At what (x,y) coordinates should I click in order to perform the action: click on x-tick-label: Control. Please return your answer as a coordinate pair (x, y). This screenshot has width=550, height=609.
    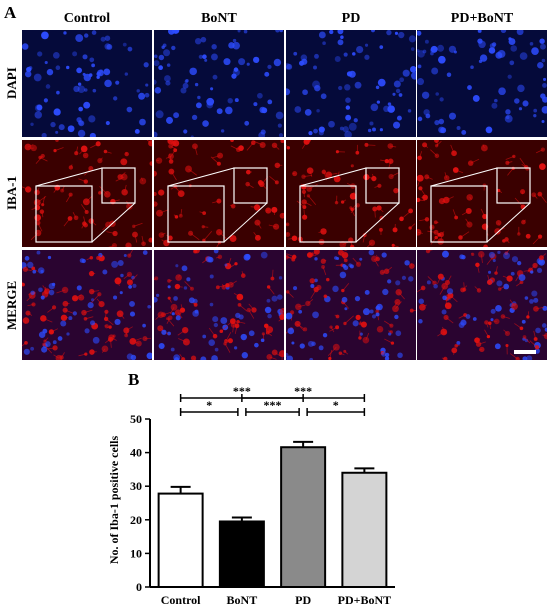
    Looking at the image, I should click on (181, 600).